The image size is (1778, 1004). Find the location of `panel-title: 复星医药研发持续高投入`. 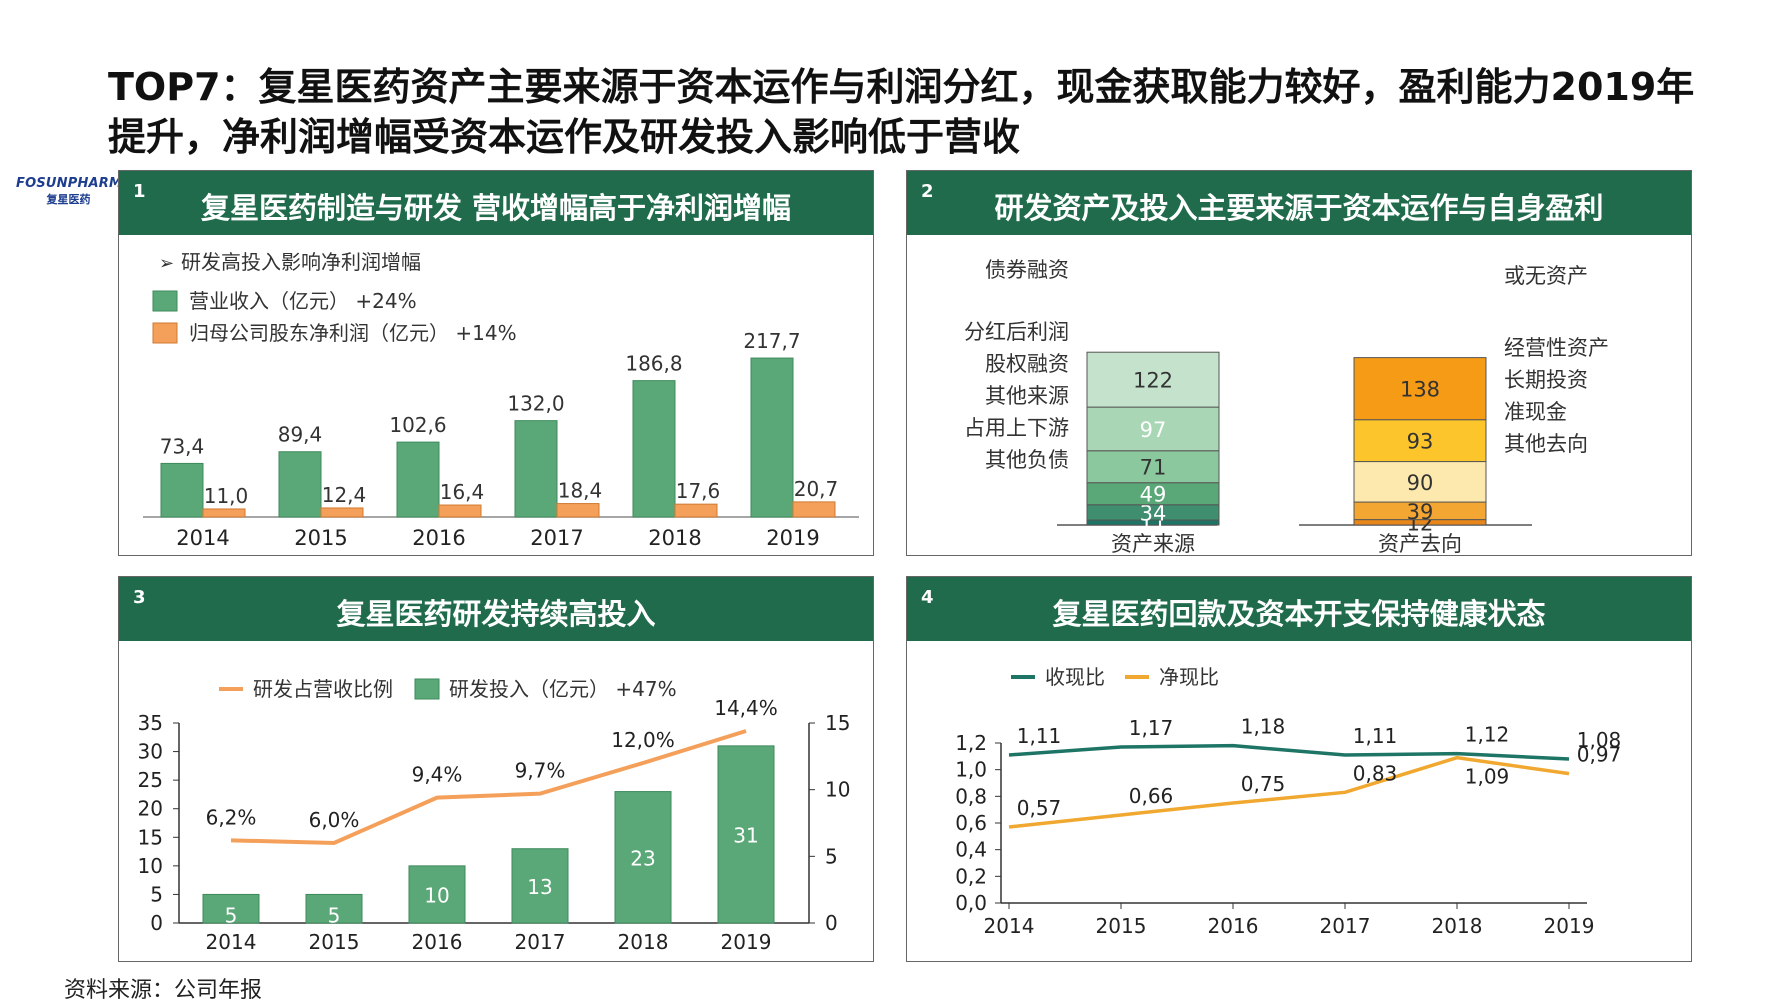

panel-title: 复星医药研发持续高投入 is located at coordinates (496, 614).